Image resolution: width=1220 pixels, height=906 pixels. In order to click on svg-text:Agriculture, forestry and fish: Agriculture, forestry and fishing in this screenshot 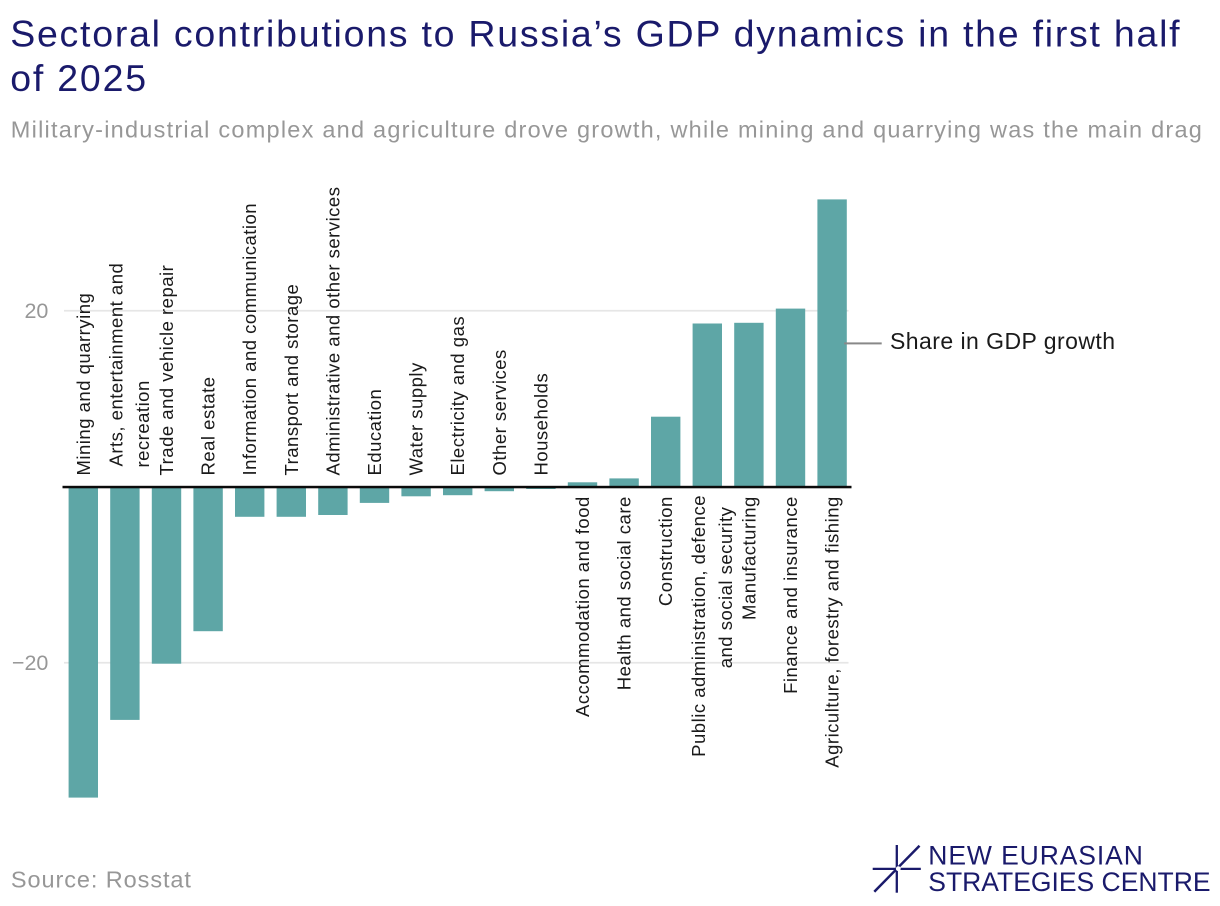, I will do `click(832, 632)`.